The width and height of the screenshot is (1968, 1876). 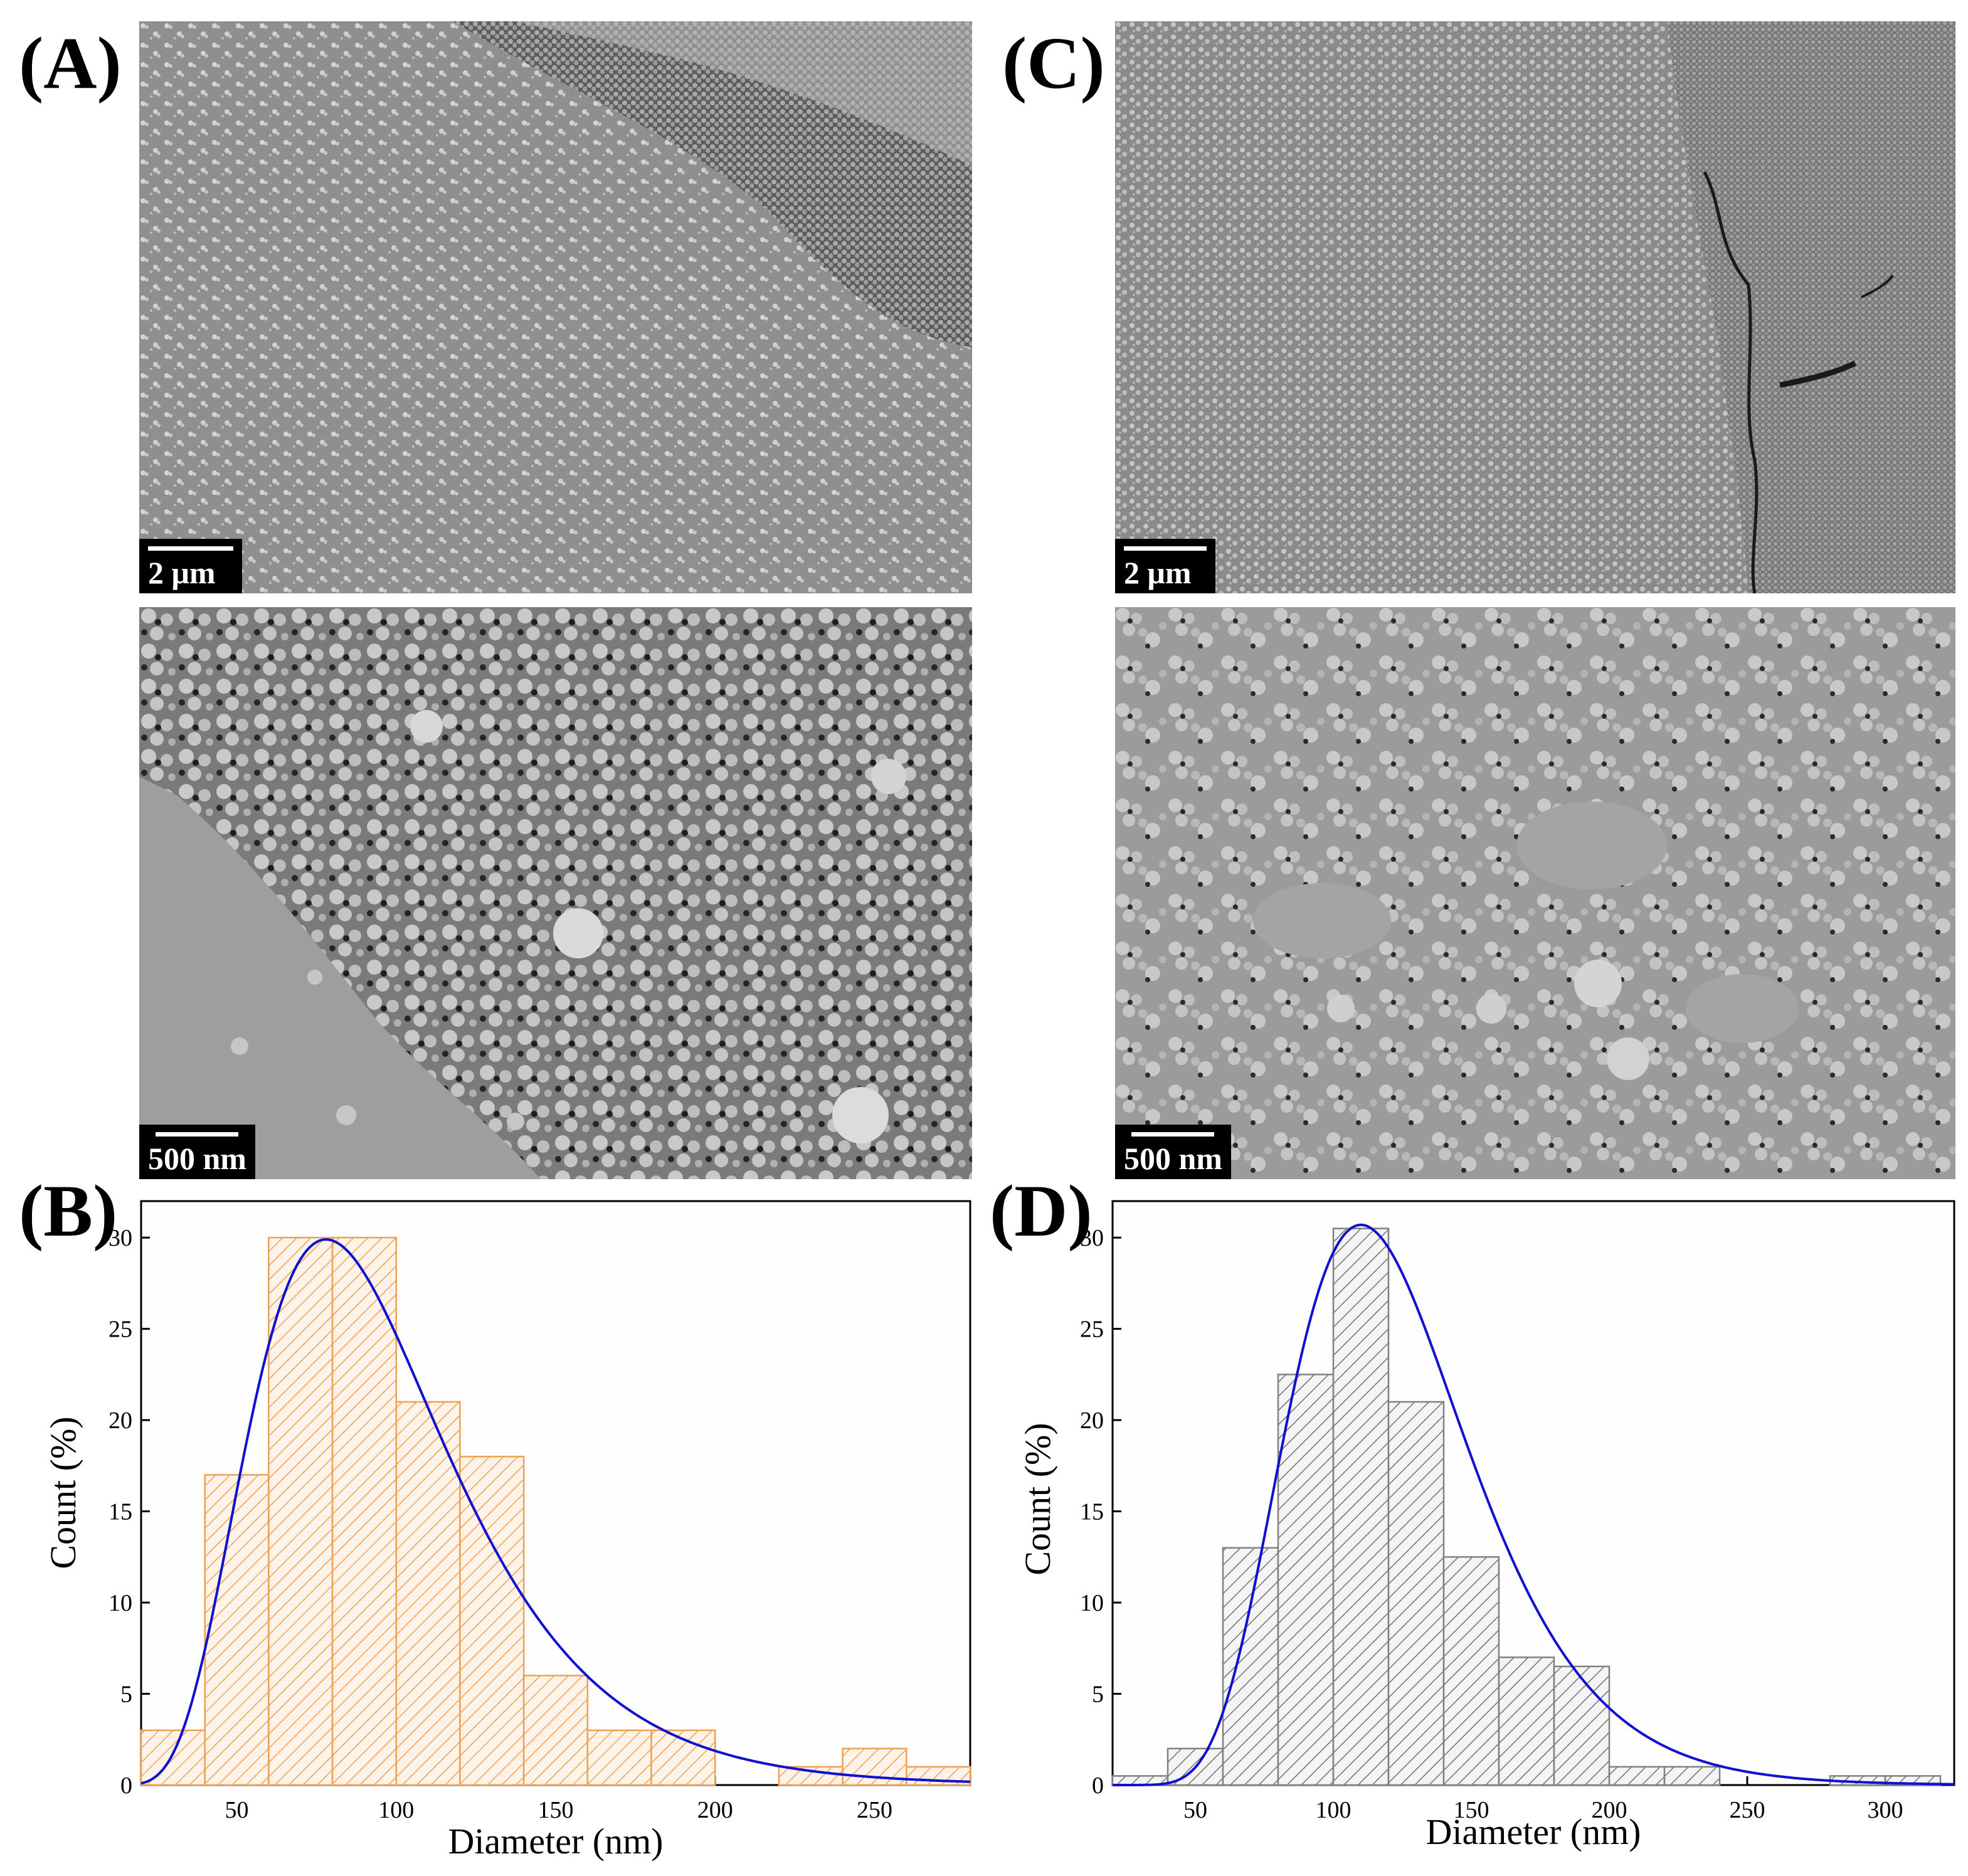 I want to click on sem-a-top-texture, so click(x=555, y=307).